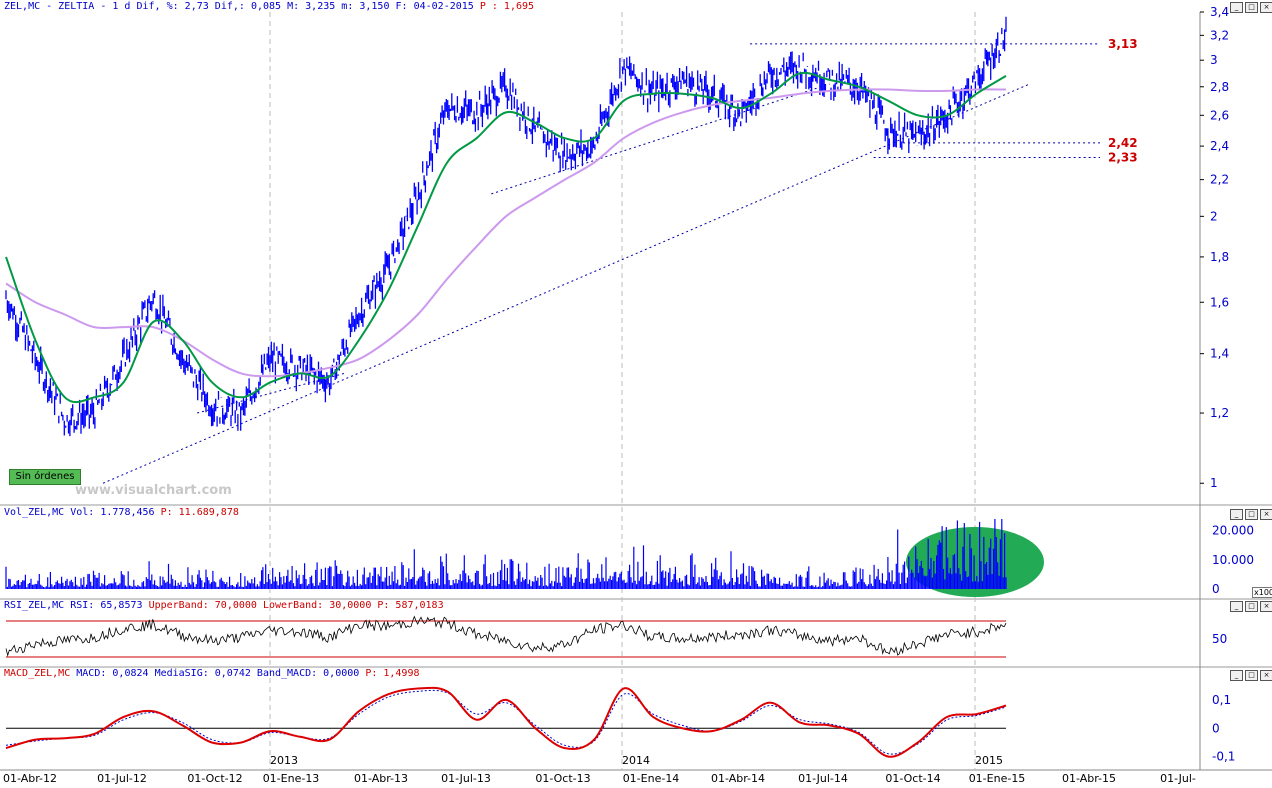  I want to click on x-tick-label: 01-Oct-13, so click(562, 778).